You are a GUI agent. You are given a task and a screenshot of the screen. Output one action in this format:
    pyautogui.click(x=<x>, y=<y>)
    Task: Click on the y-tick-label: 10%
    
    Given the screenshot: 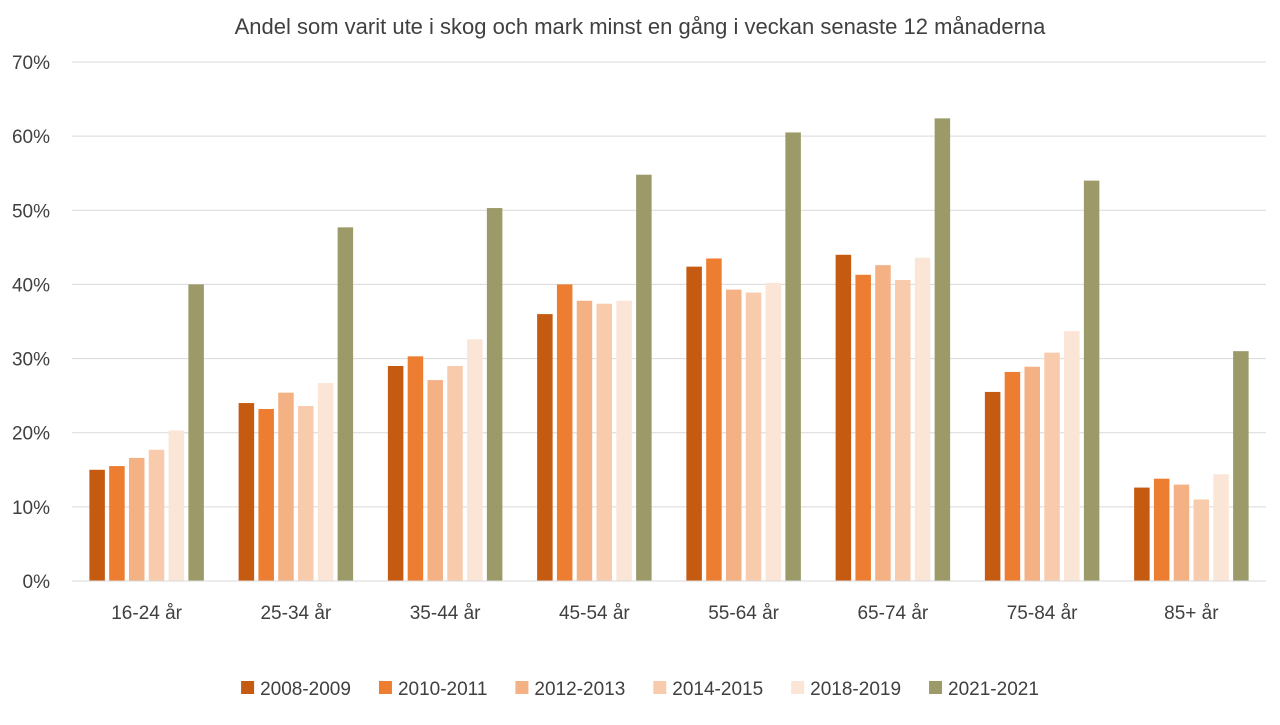 What is the action you would take?
    pyautogui.click(x=31, y=508)
    